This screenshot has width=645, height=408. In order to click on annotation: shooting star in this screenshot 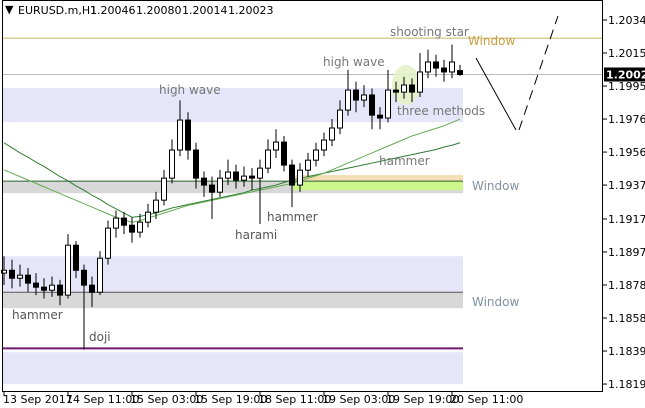, I will do `click(429, 32)`.